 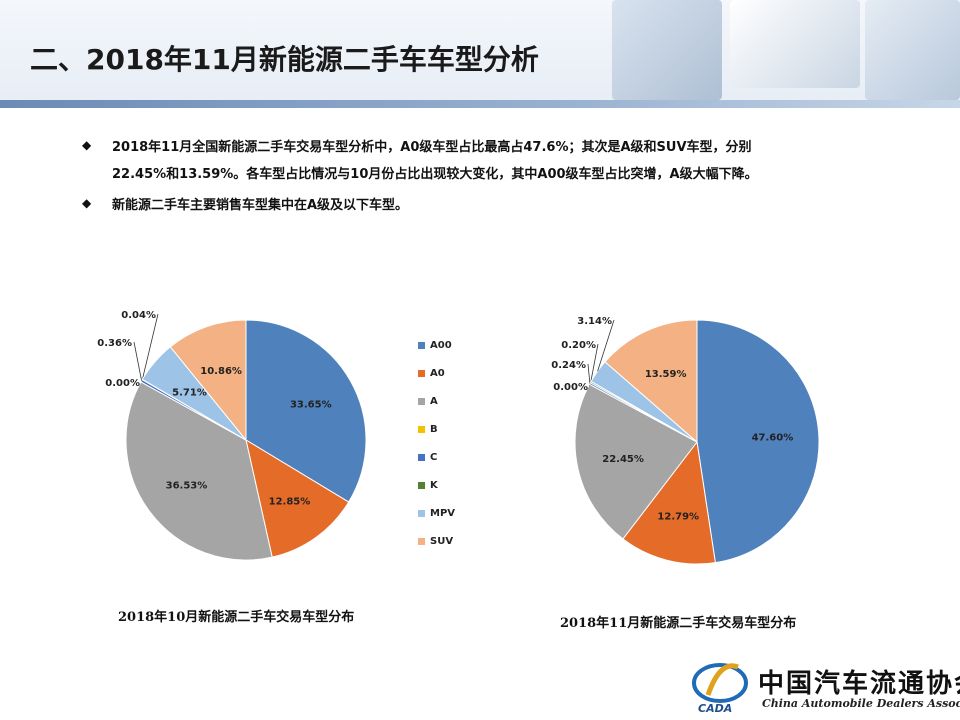 I want to click on bullet-2-line-1: 新能源二手车主要销售车型集中在A级及以下车型。, so click(x=260, y=205).